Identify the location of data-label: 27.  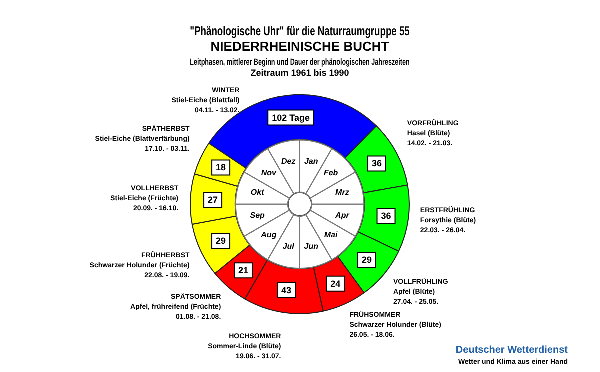
(213, 200).